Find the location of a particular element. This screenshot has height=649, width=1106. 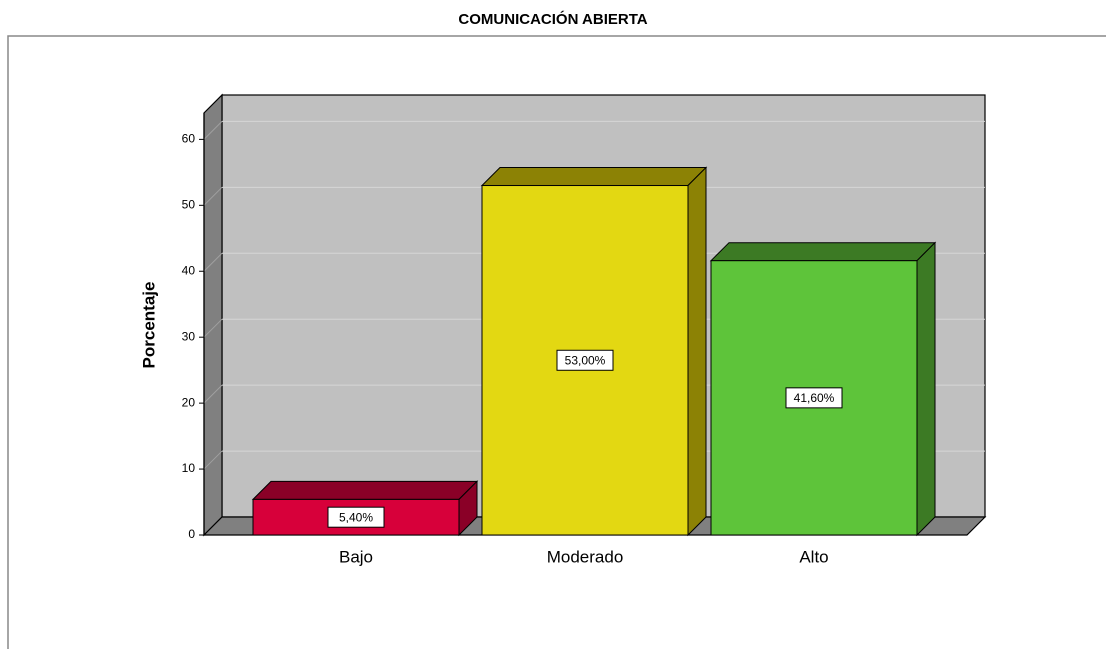

y-axis-label: Porcentaje is located at coordinates (148, 325).